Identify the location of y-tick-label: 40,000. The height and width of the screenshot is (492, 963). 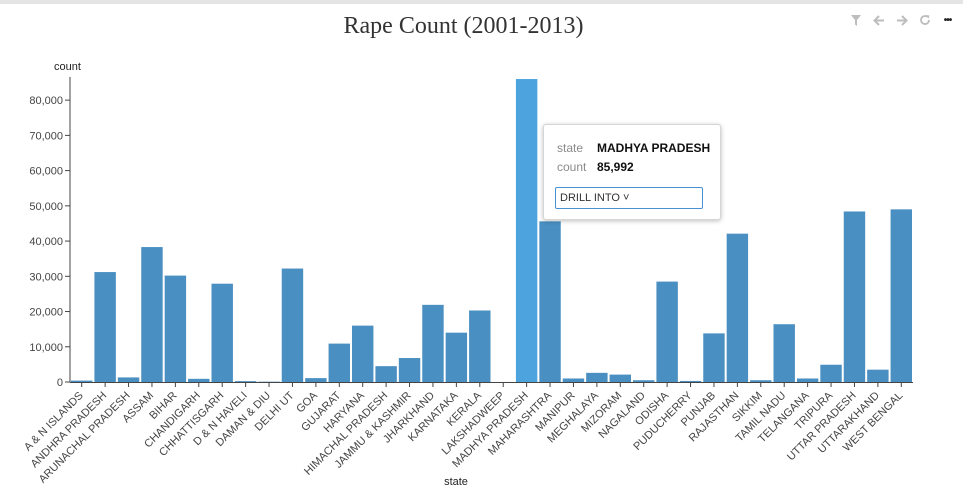
(46, 242).